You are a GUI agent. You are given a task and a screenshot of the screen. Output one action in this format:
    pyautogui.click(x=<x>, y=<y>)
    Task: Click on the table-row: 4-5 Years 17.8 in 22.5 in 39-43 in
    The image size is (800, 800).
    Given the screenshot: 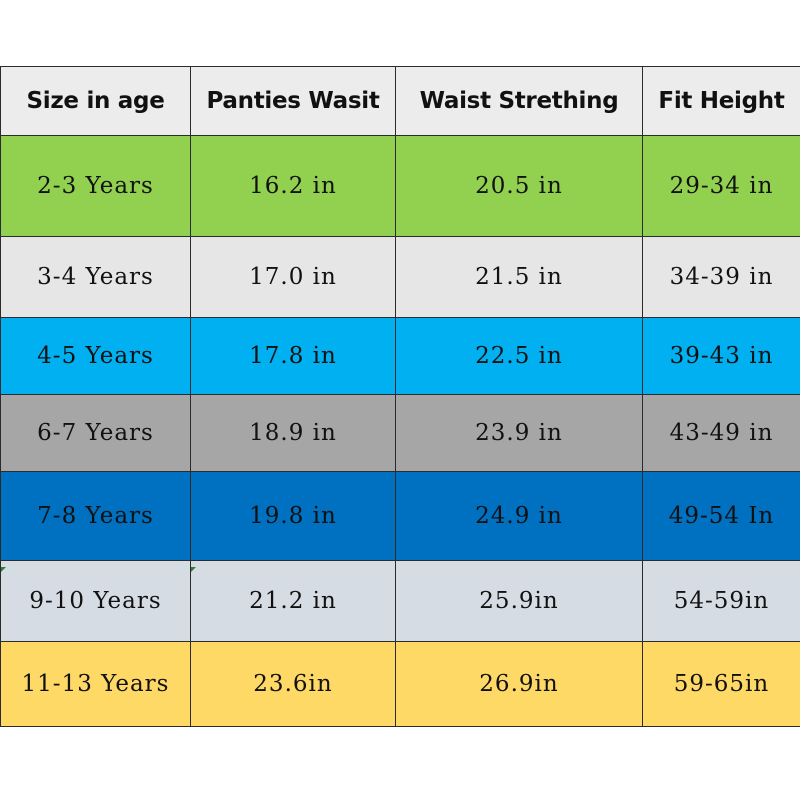 What is the action you would take?
    pyautogui.click(x=400, y=356)
    